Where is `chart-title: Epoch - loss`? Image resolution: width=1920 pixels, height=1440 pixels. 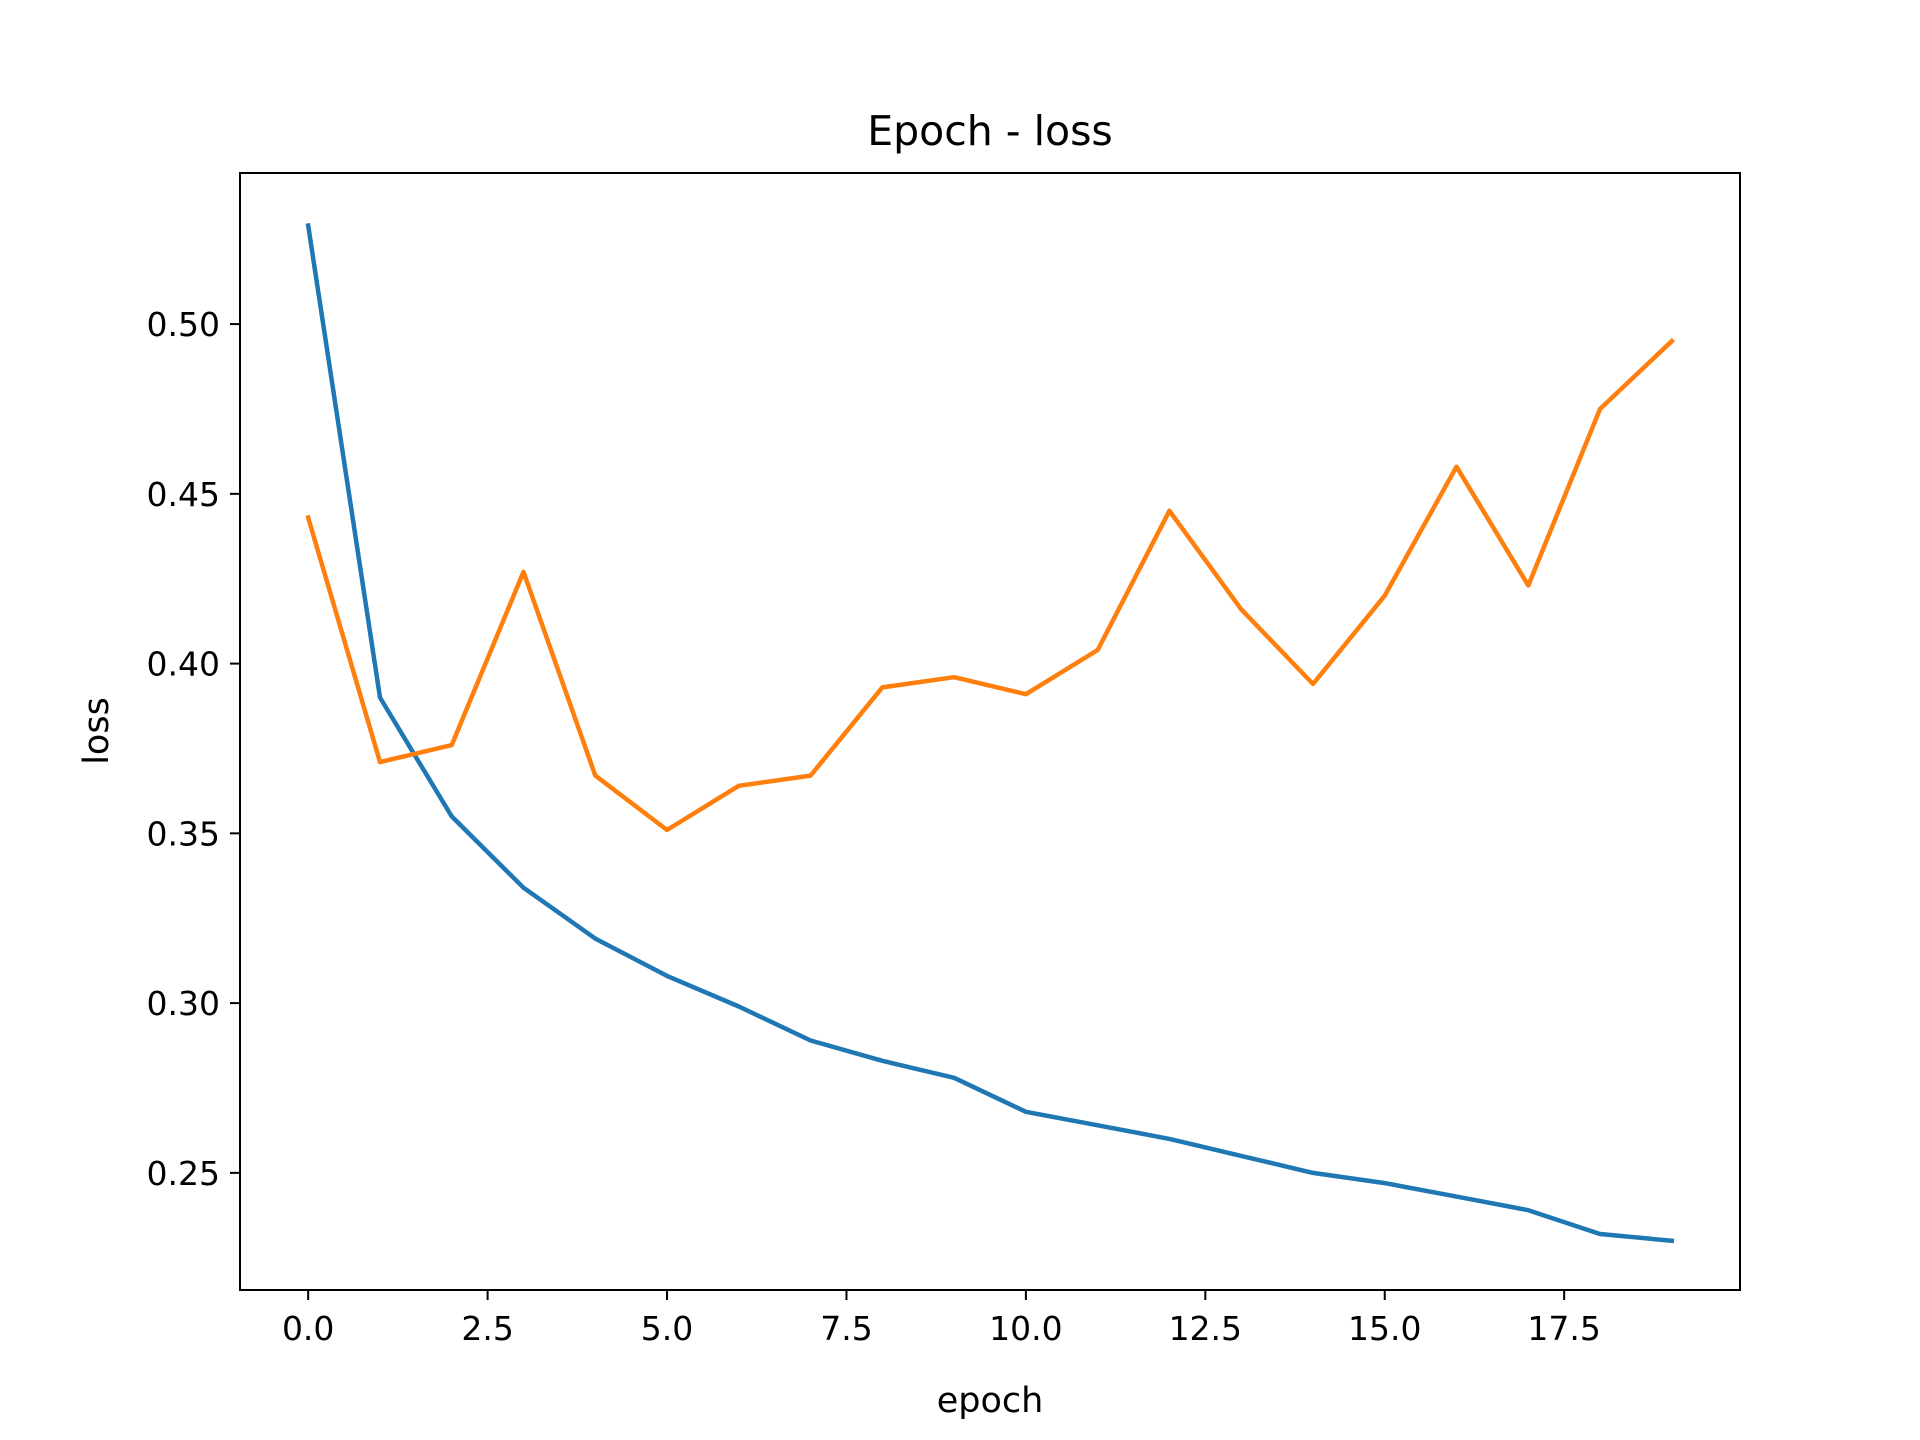
chart-title: Epoch - loss is located at coordinates (990, 131).